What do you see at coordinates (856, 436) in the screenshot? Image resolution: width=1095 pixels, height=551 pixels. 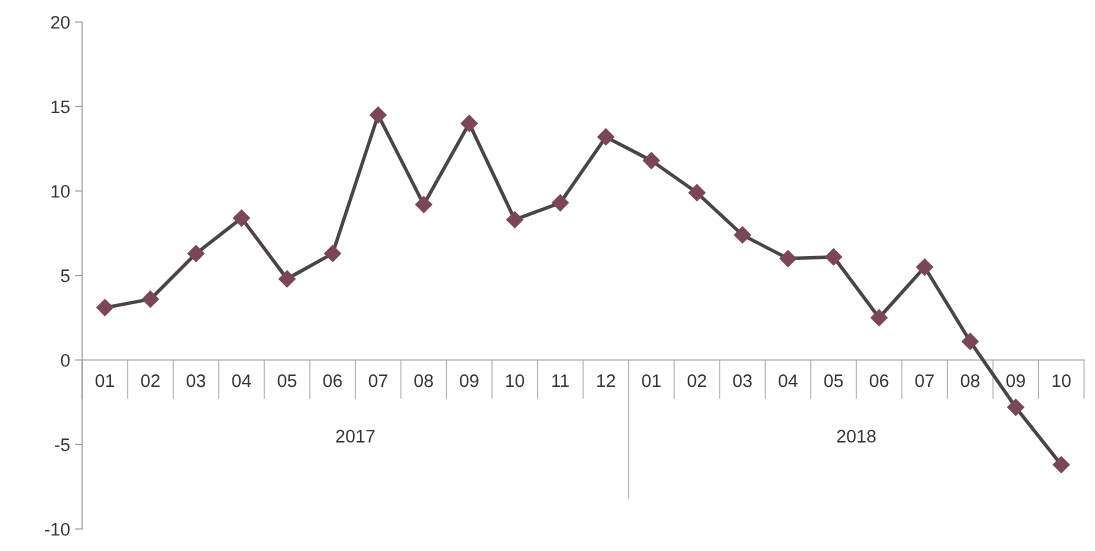 I see `annotation: 2018` at bounding box center [856, 436].